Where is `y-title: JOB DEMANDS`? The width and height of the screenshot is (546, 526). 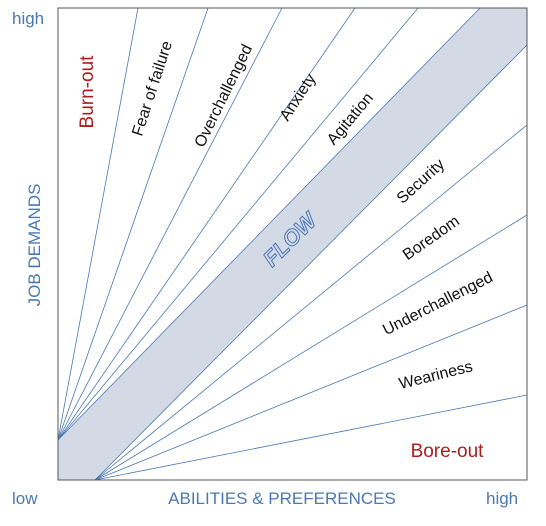 y-title: JOB DEMANDS is located at coordinates (34, 245).